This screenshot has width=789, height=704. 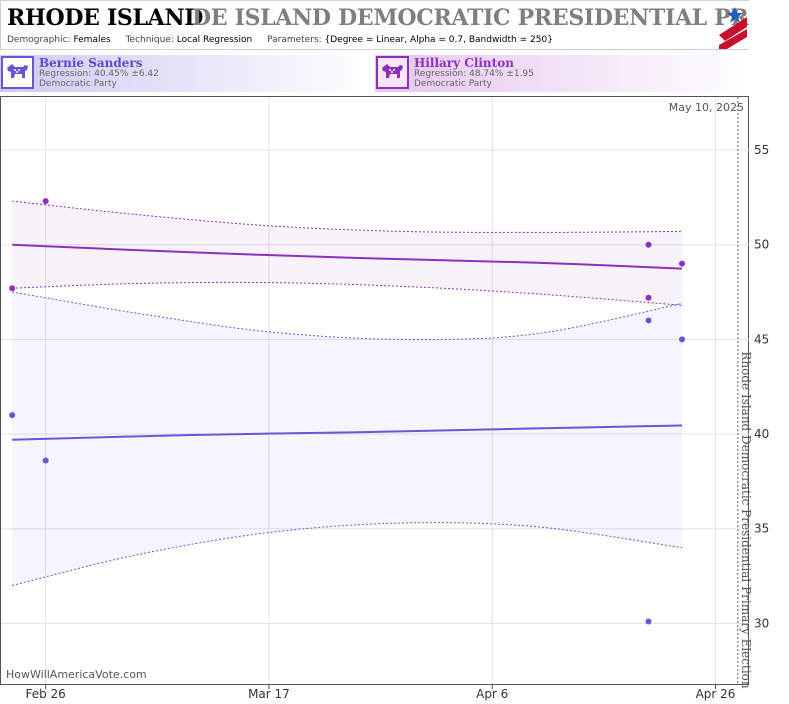 I want to click on site-logo-icon, so click(x=733, y=28).